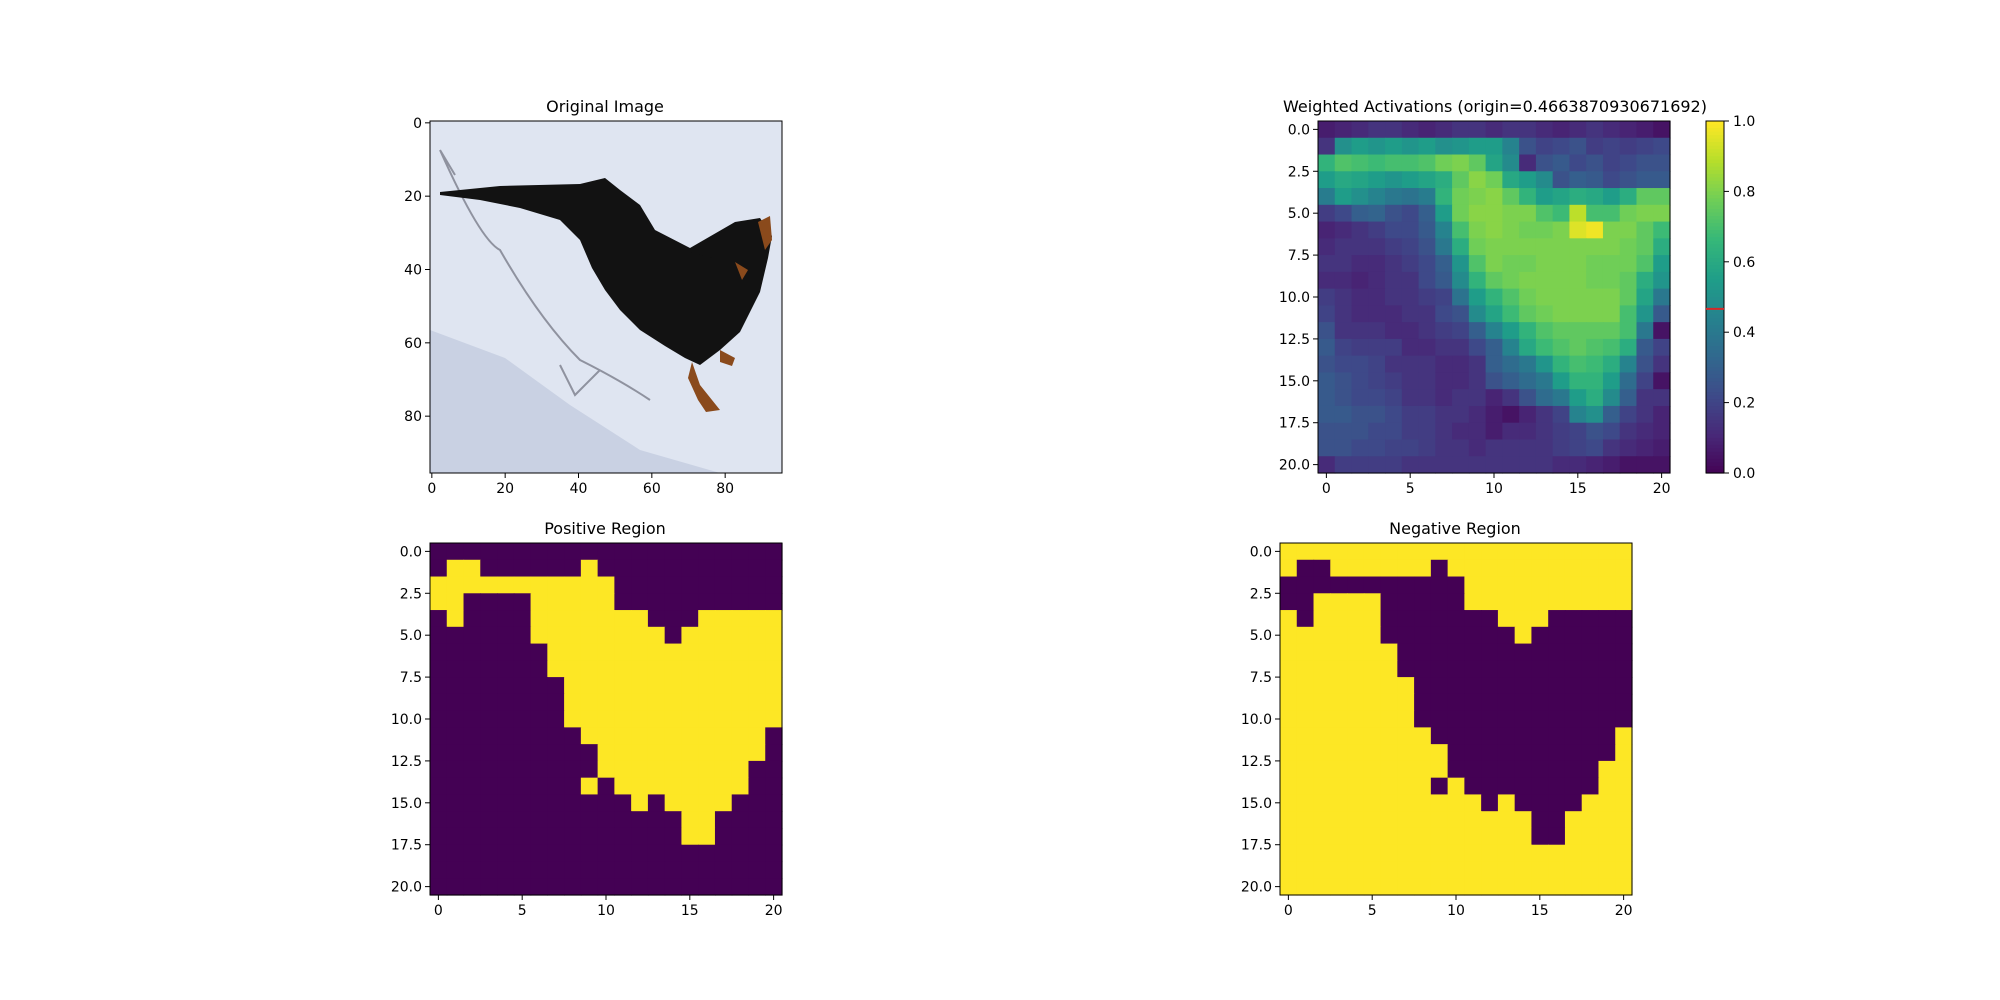  I want to click on y-tick-label: 10.0, so click(406, 720).